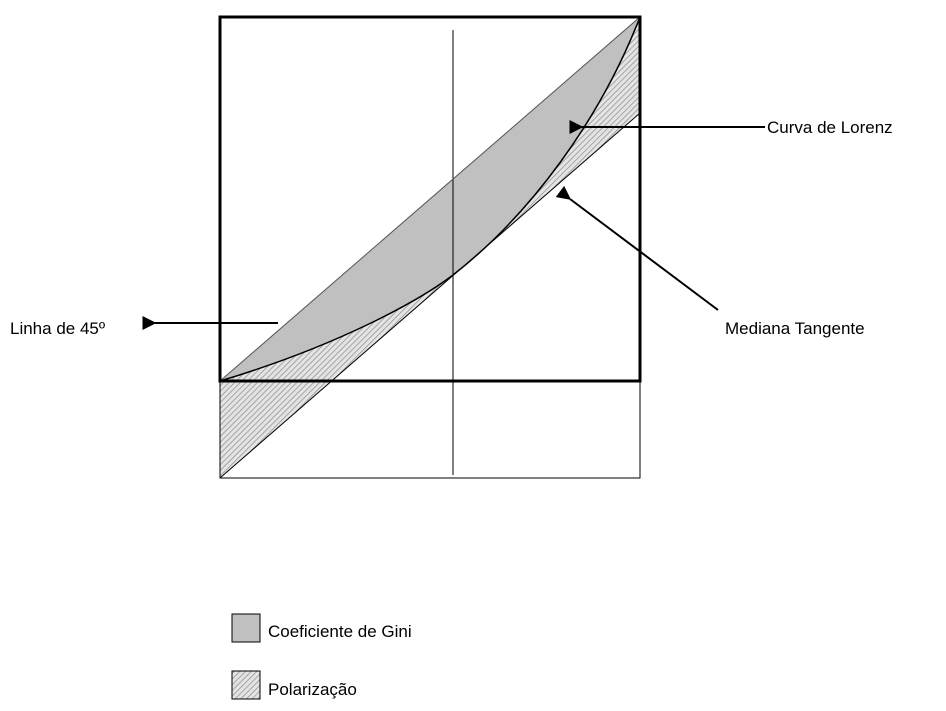 This screenshot has width=946, height=711. Describe the element at coordinates (830, 127) in the screenshot. I see `label: Curva de Lorenz` at that location.